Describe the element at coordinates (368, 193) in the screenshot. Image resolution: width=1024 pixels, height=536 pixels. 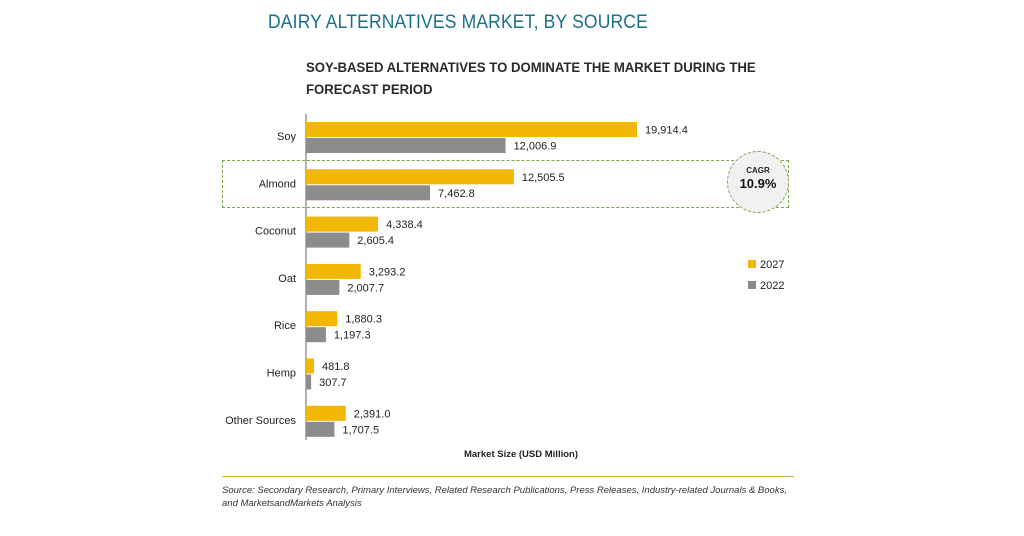
I see `bar-2022-almond` at that location.